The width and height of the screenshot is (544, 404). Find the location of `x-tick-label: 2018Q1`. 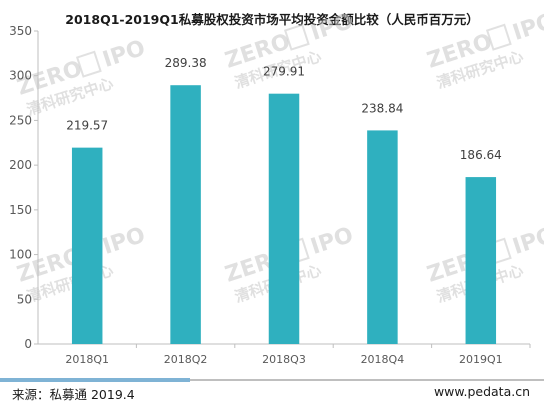

x-tick-label: 2018Q1 is located at coordinates (87, 359).